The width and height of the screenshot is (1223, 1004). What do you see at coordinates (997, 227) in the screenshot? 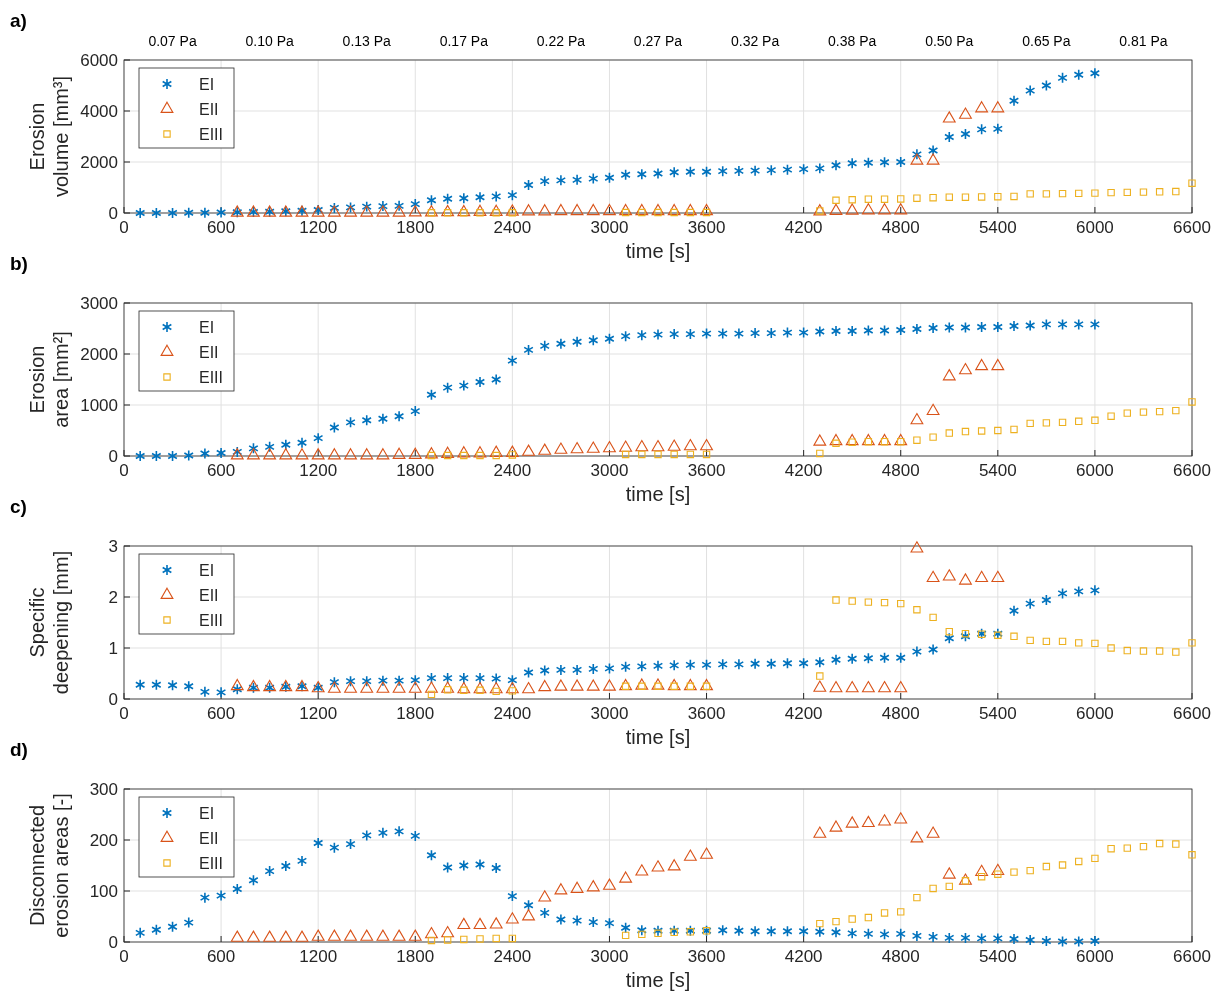
I see `x-tick-label: 5400` at bounding box center [997, 227].